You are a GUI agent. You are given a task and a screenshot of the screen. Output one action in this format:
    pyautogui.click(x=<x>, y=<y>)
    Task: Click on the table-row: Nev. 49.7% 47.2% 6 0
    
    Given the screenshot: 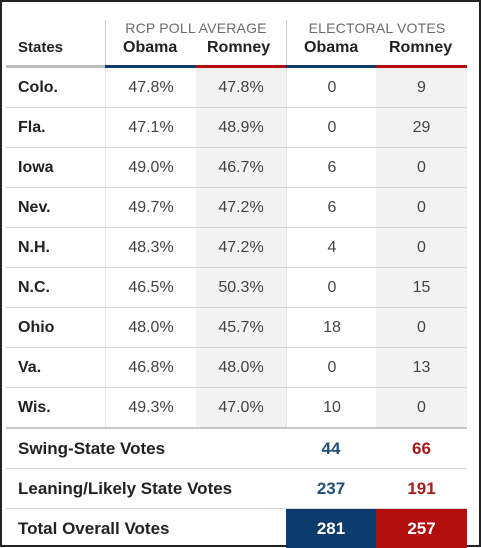 What is the action you would take?
    pyautogui.click(x=236, y=207)
    